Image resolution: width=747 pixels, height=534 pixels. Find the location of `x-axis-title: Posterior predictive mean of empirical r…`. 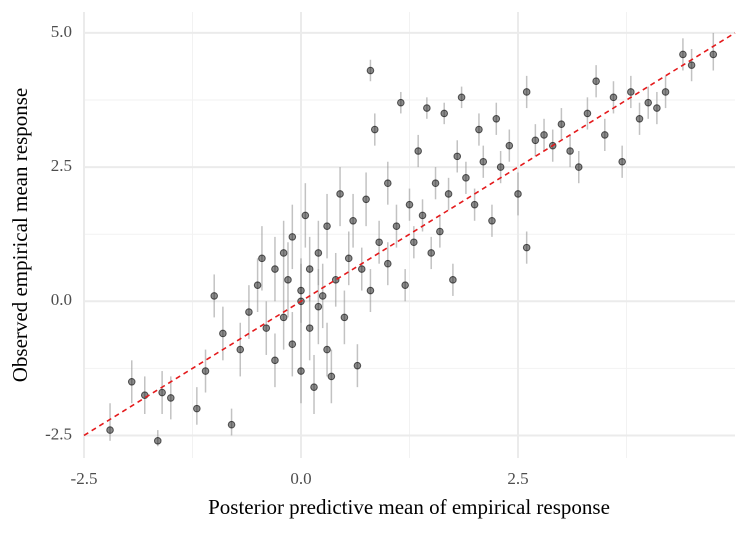

x-axis-title: Posterior predictive mean of empirical r… is located at coordinates (409, 507).